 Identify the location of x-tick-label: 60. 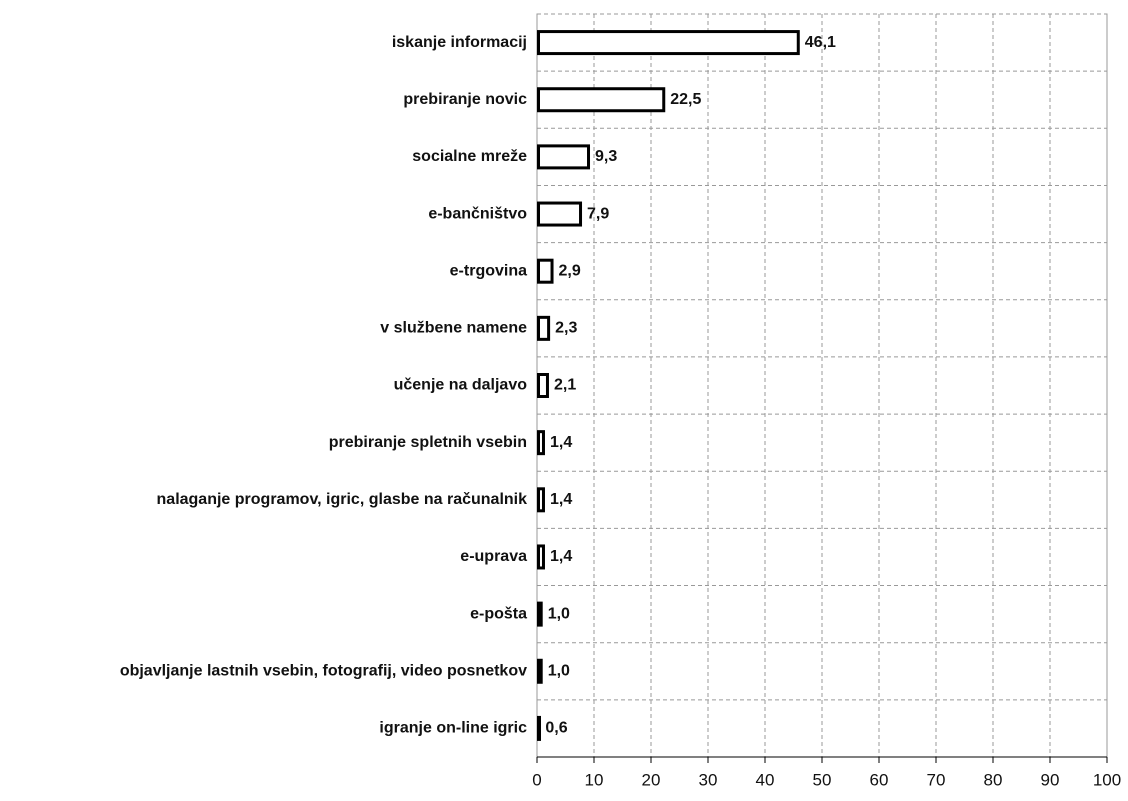
(879, 779).